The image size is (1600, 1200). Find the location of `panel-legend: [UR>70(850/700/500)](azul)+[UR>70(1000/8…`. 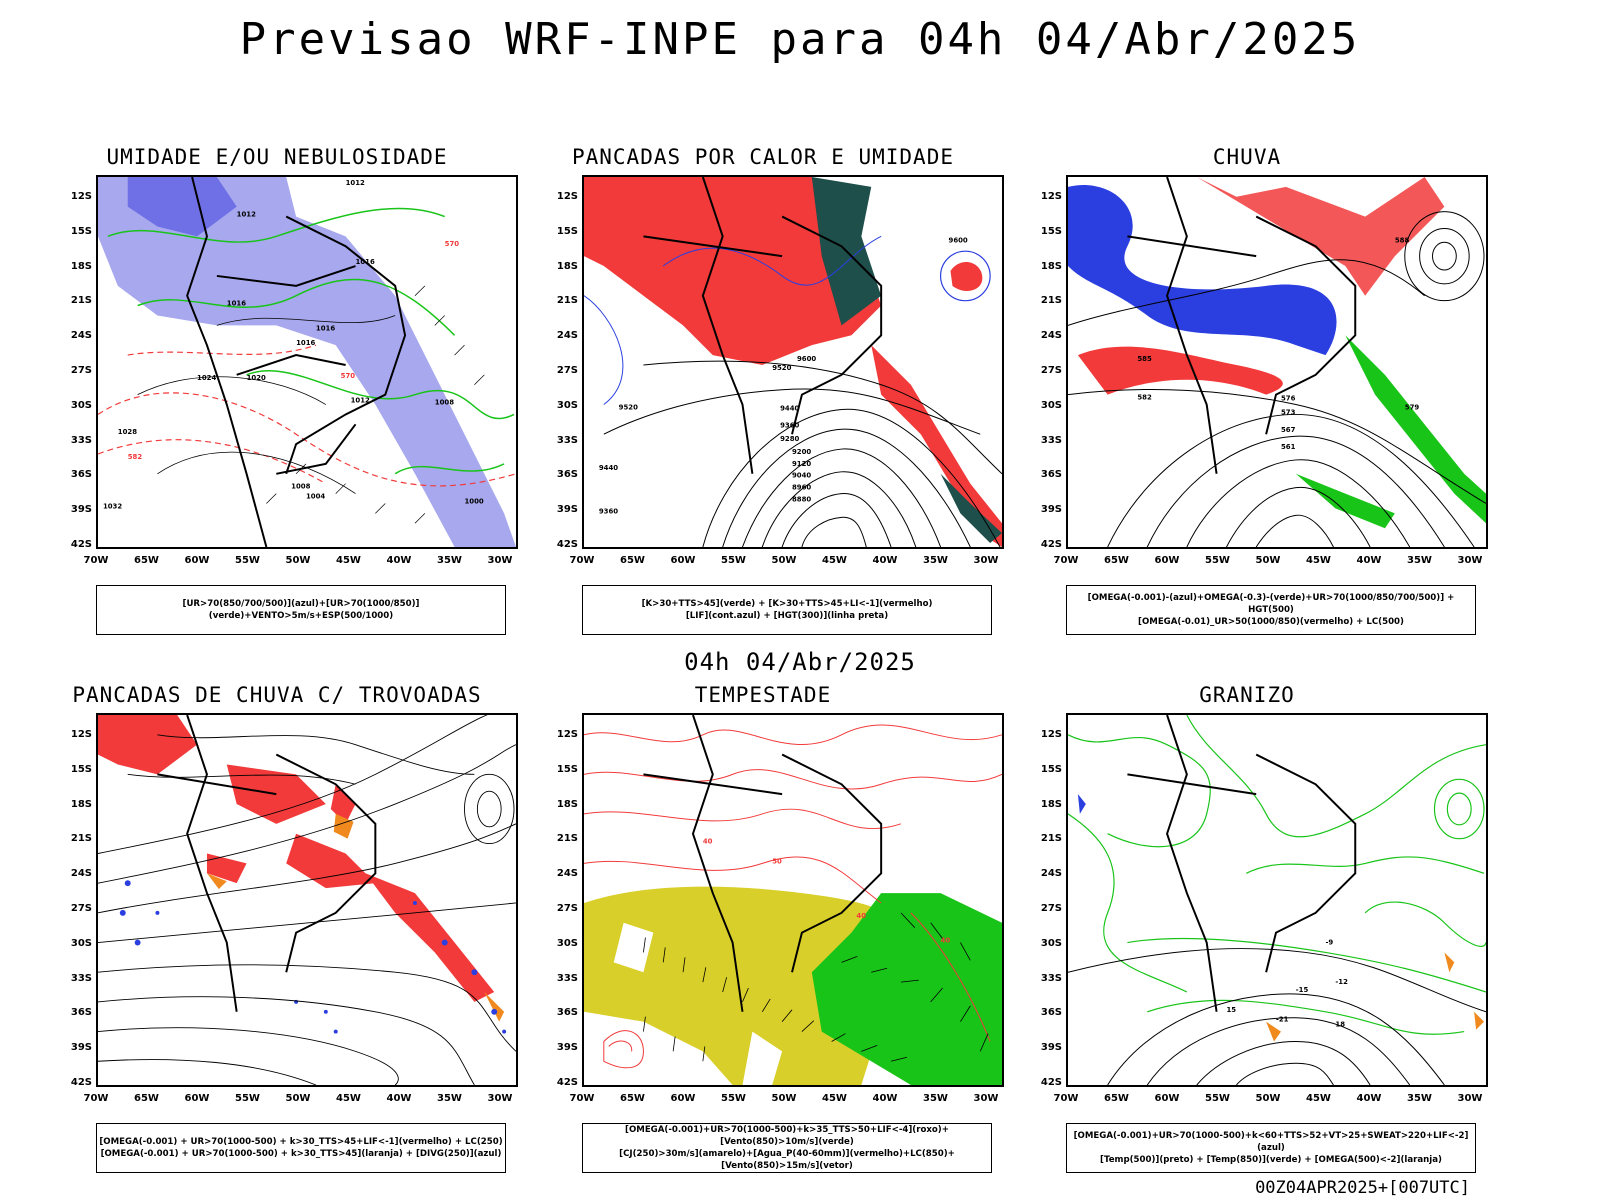

panel-legend: [UR>70(850/700/500)](azul)+[UR>70(1000/8… is located at coordinates (301, 610).